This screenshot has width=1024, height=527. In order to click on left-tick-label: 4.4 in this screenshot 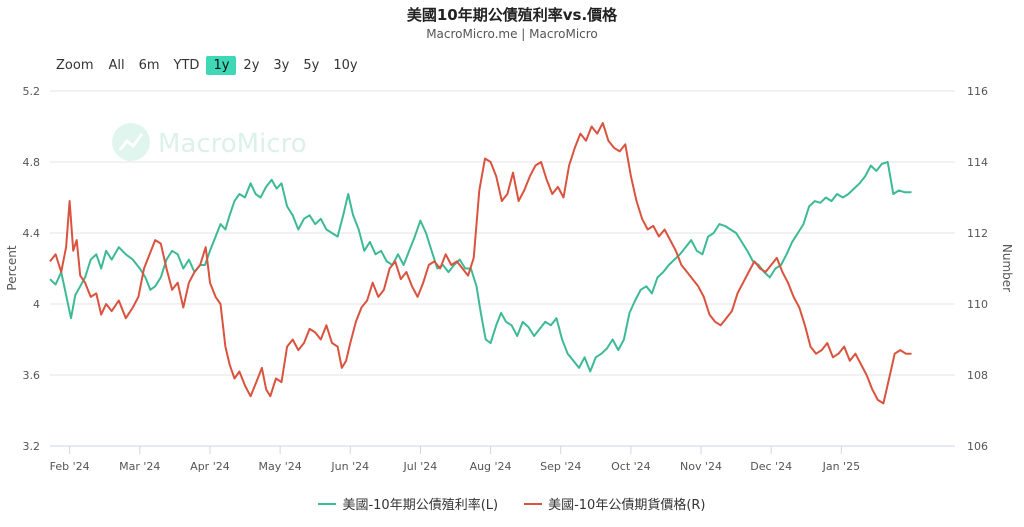, I will do `click(32, 233)`.